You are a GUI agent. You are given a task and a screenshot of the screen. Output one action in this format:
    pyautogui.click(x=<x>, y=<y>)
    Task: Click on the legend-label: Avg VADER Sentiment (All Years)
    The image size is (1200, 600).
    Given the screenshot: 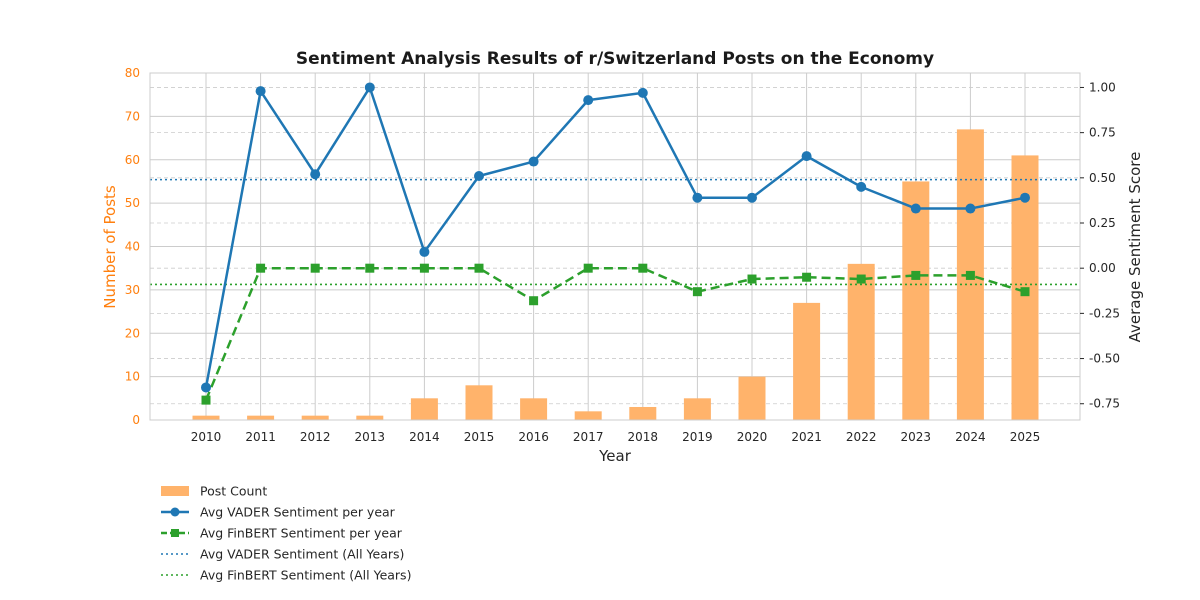 What is the action you would take?
    pyautogui.click(x=302, y=554)
    